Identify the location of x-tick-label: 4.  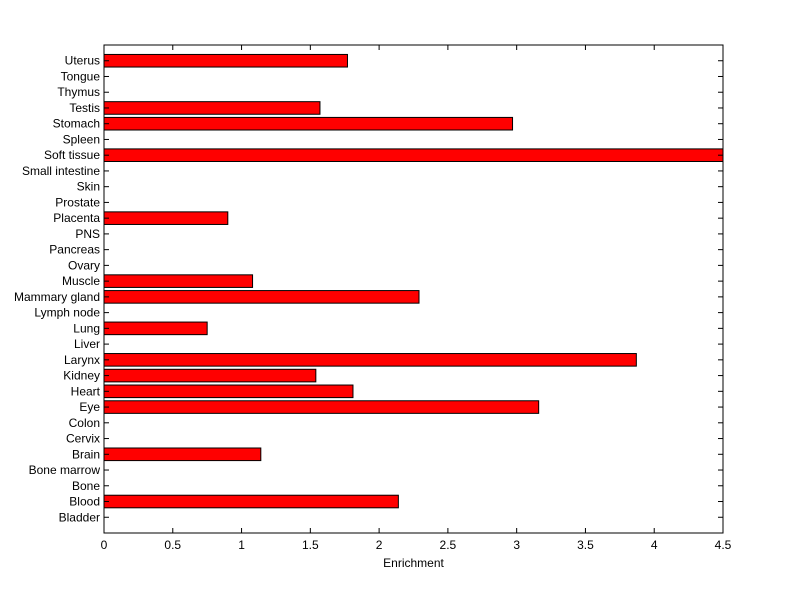
(654, 545).